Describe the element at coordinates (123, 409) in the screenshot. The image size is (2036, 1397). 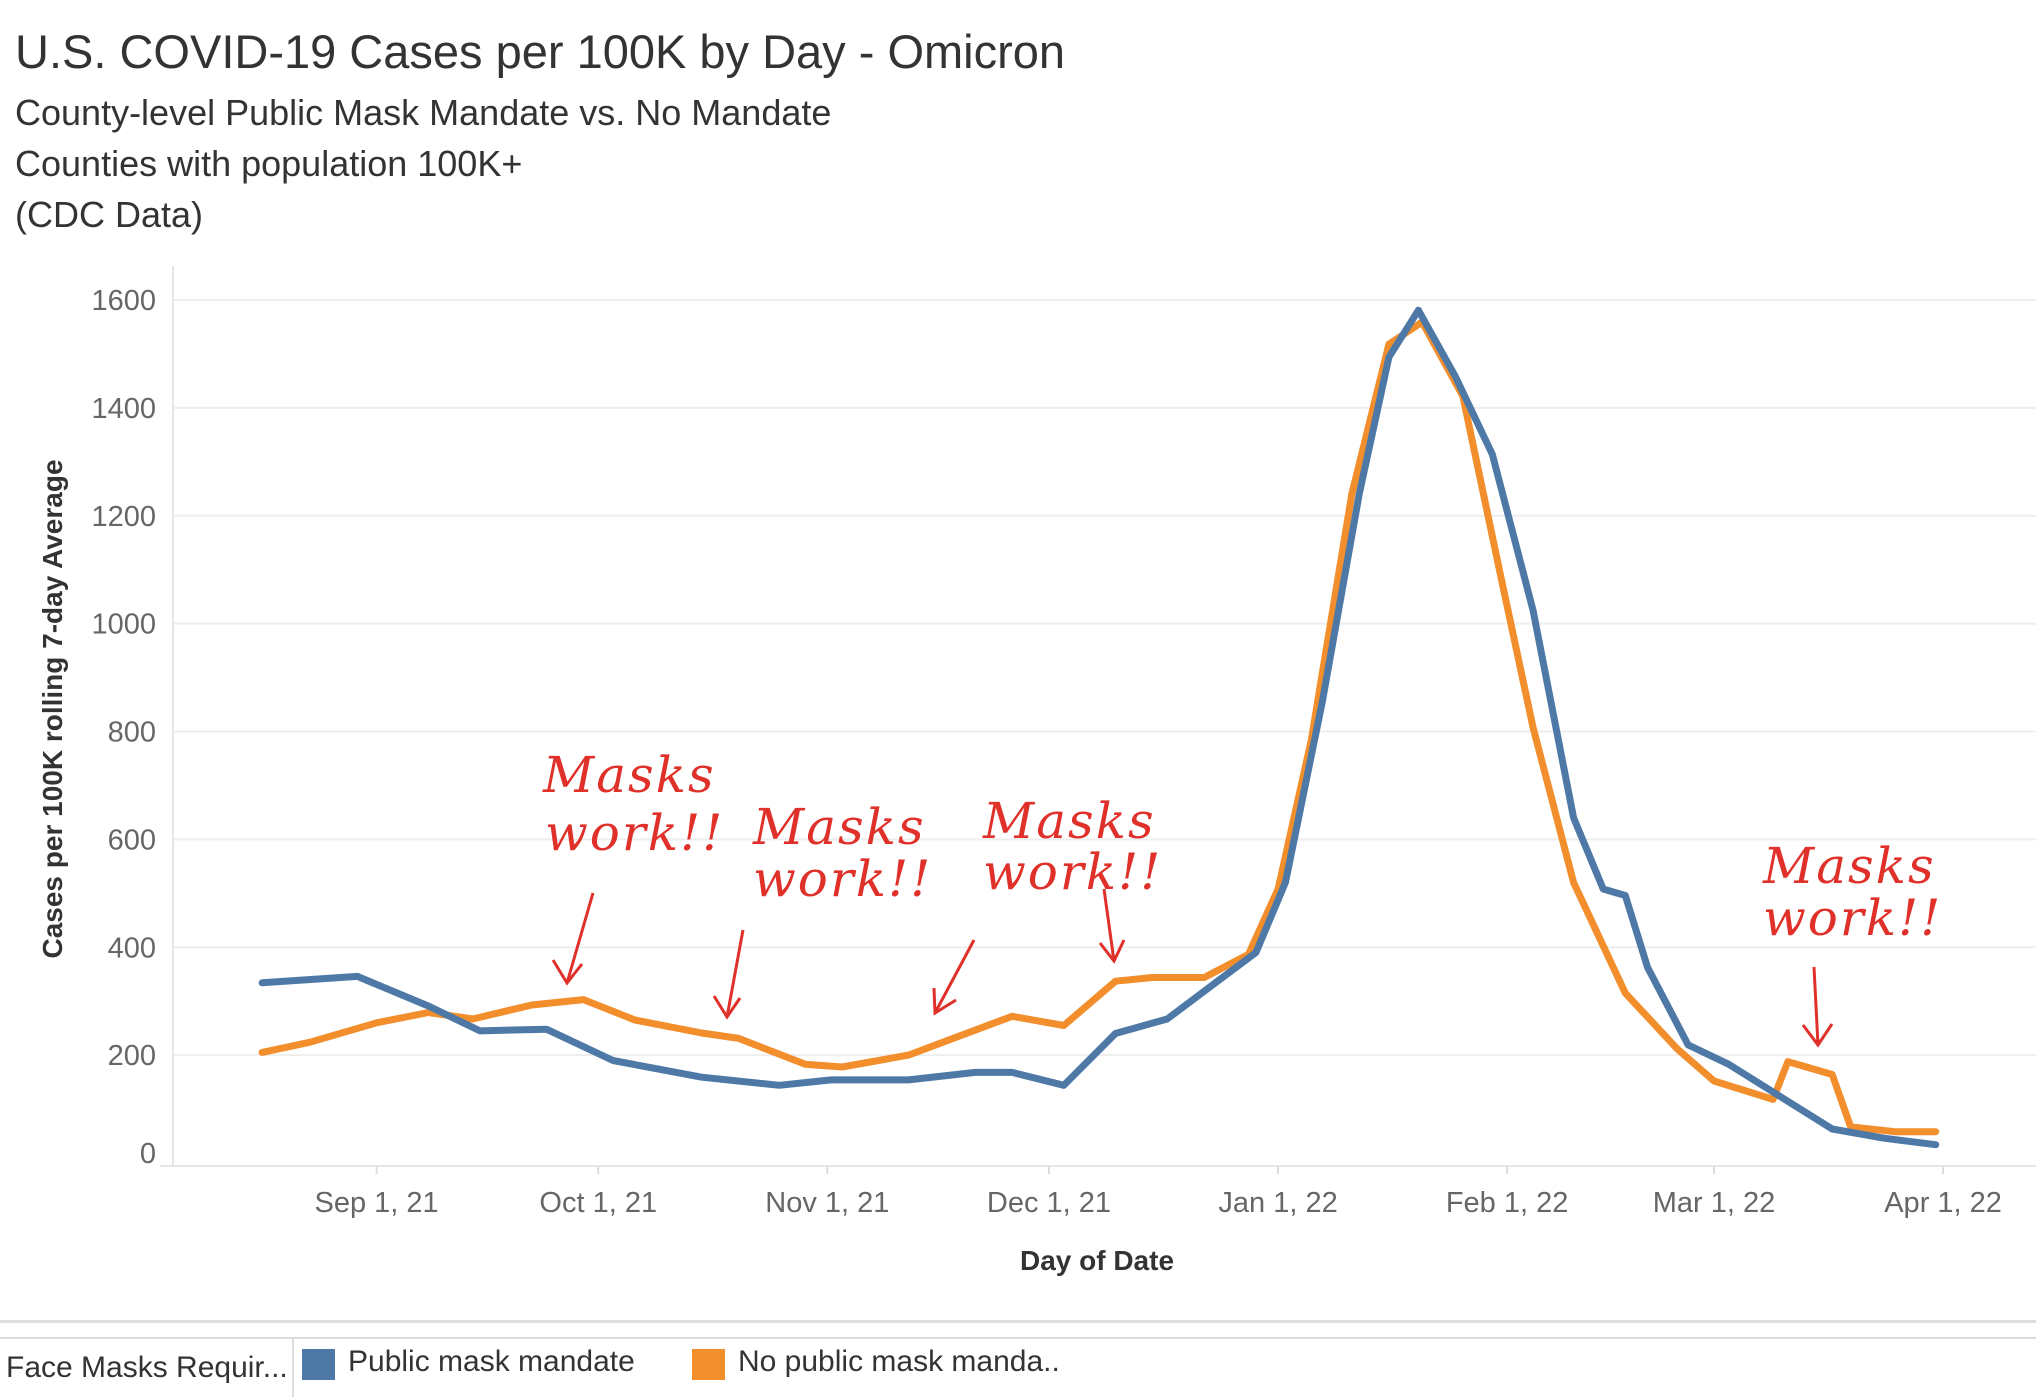
I see `y-tick-label: 1400` at that location.